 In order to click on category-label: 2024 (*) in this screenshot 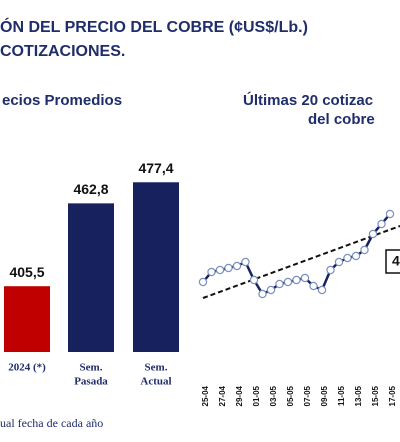, I will do `click(27, 368)`.